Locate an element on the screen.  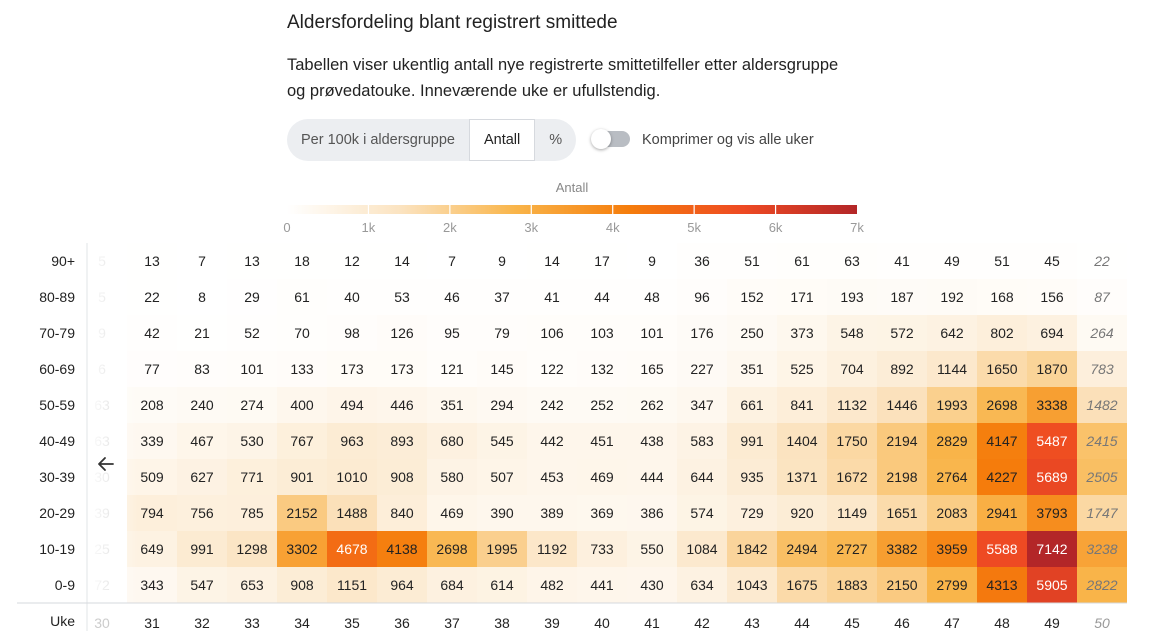
compress-toggle is located at coordinates (610, 139).